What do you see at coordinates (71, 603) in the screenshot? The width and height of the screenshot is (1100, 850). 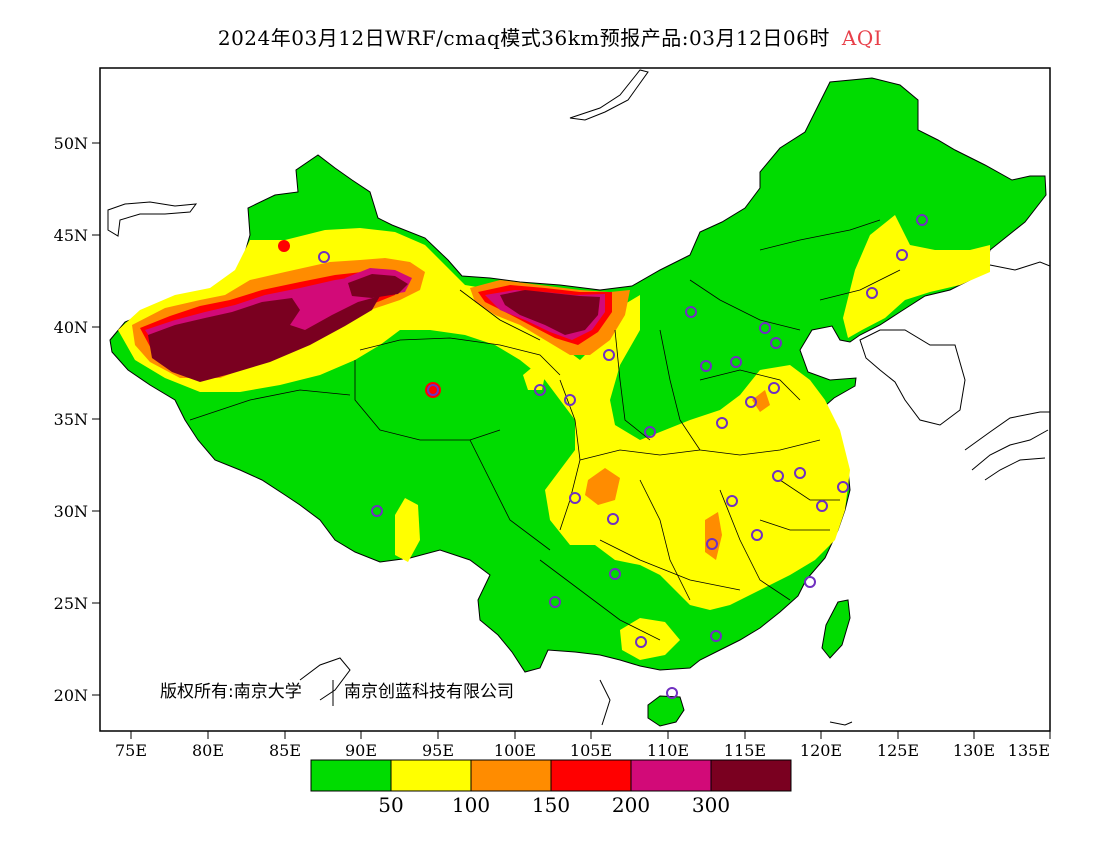 I see `lat-label-25n: 25N` at bounding box center [71, 603].